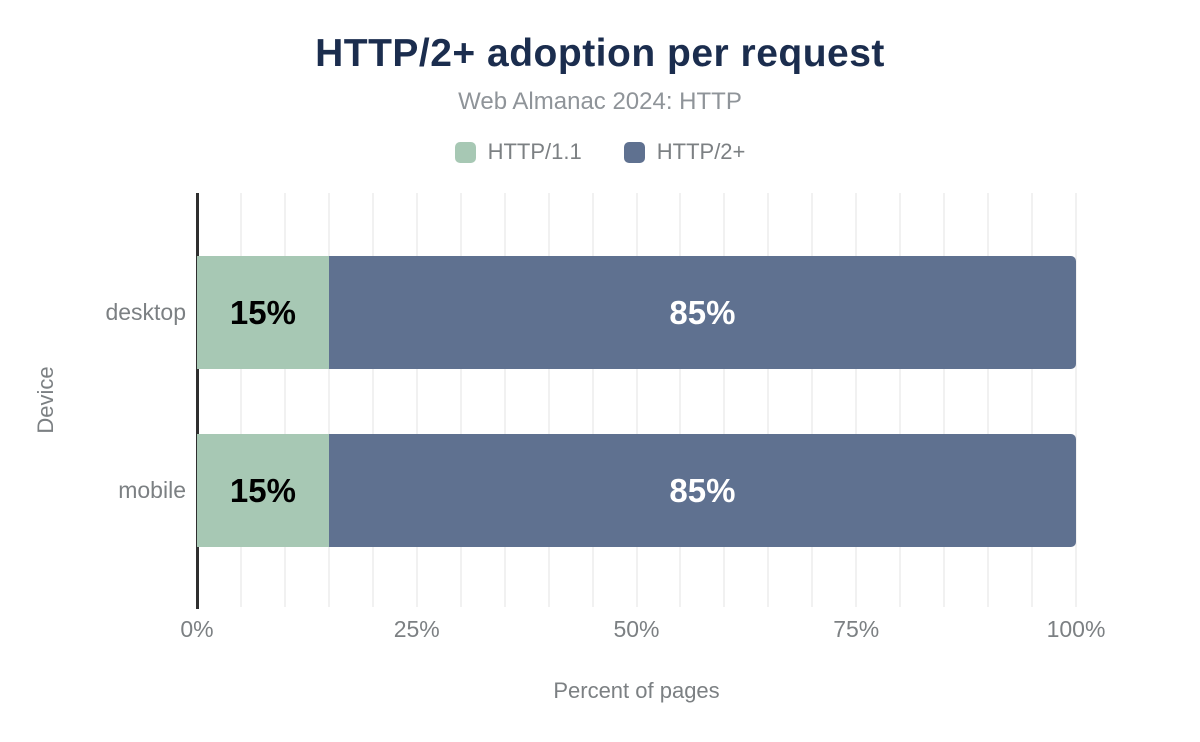  I want to click on x-tick-label: 75%, so click(856, 629).